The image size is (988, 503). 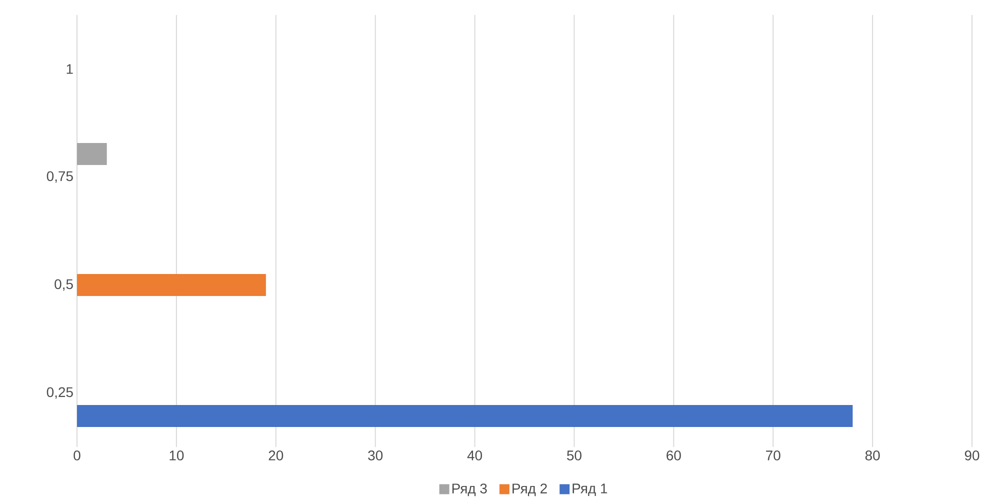 What do you see at coordinates (474, 455) in the screenshot?
I see `x-tick-label: 40` at bounding box center [474, 455].